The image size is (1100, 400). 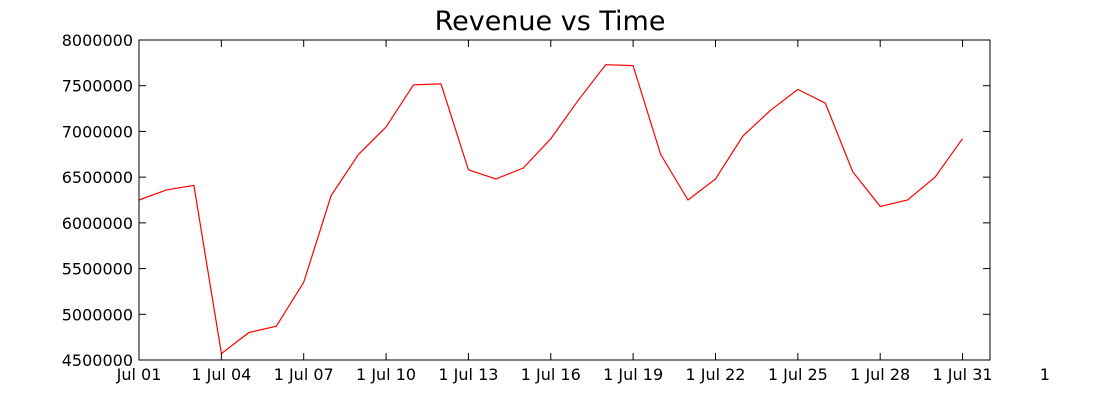 I want to click on y-tick-label: 6000000, so click(x=97, y=223).